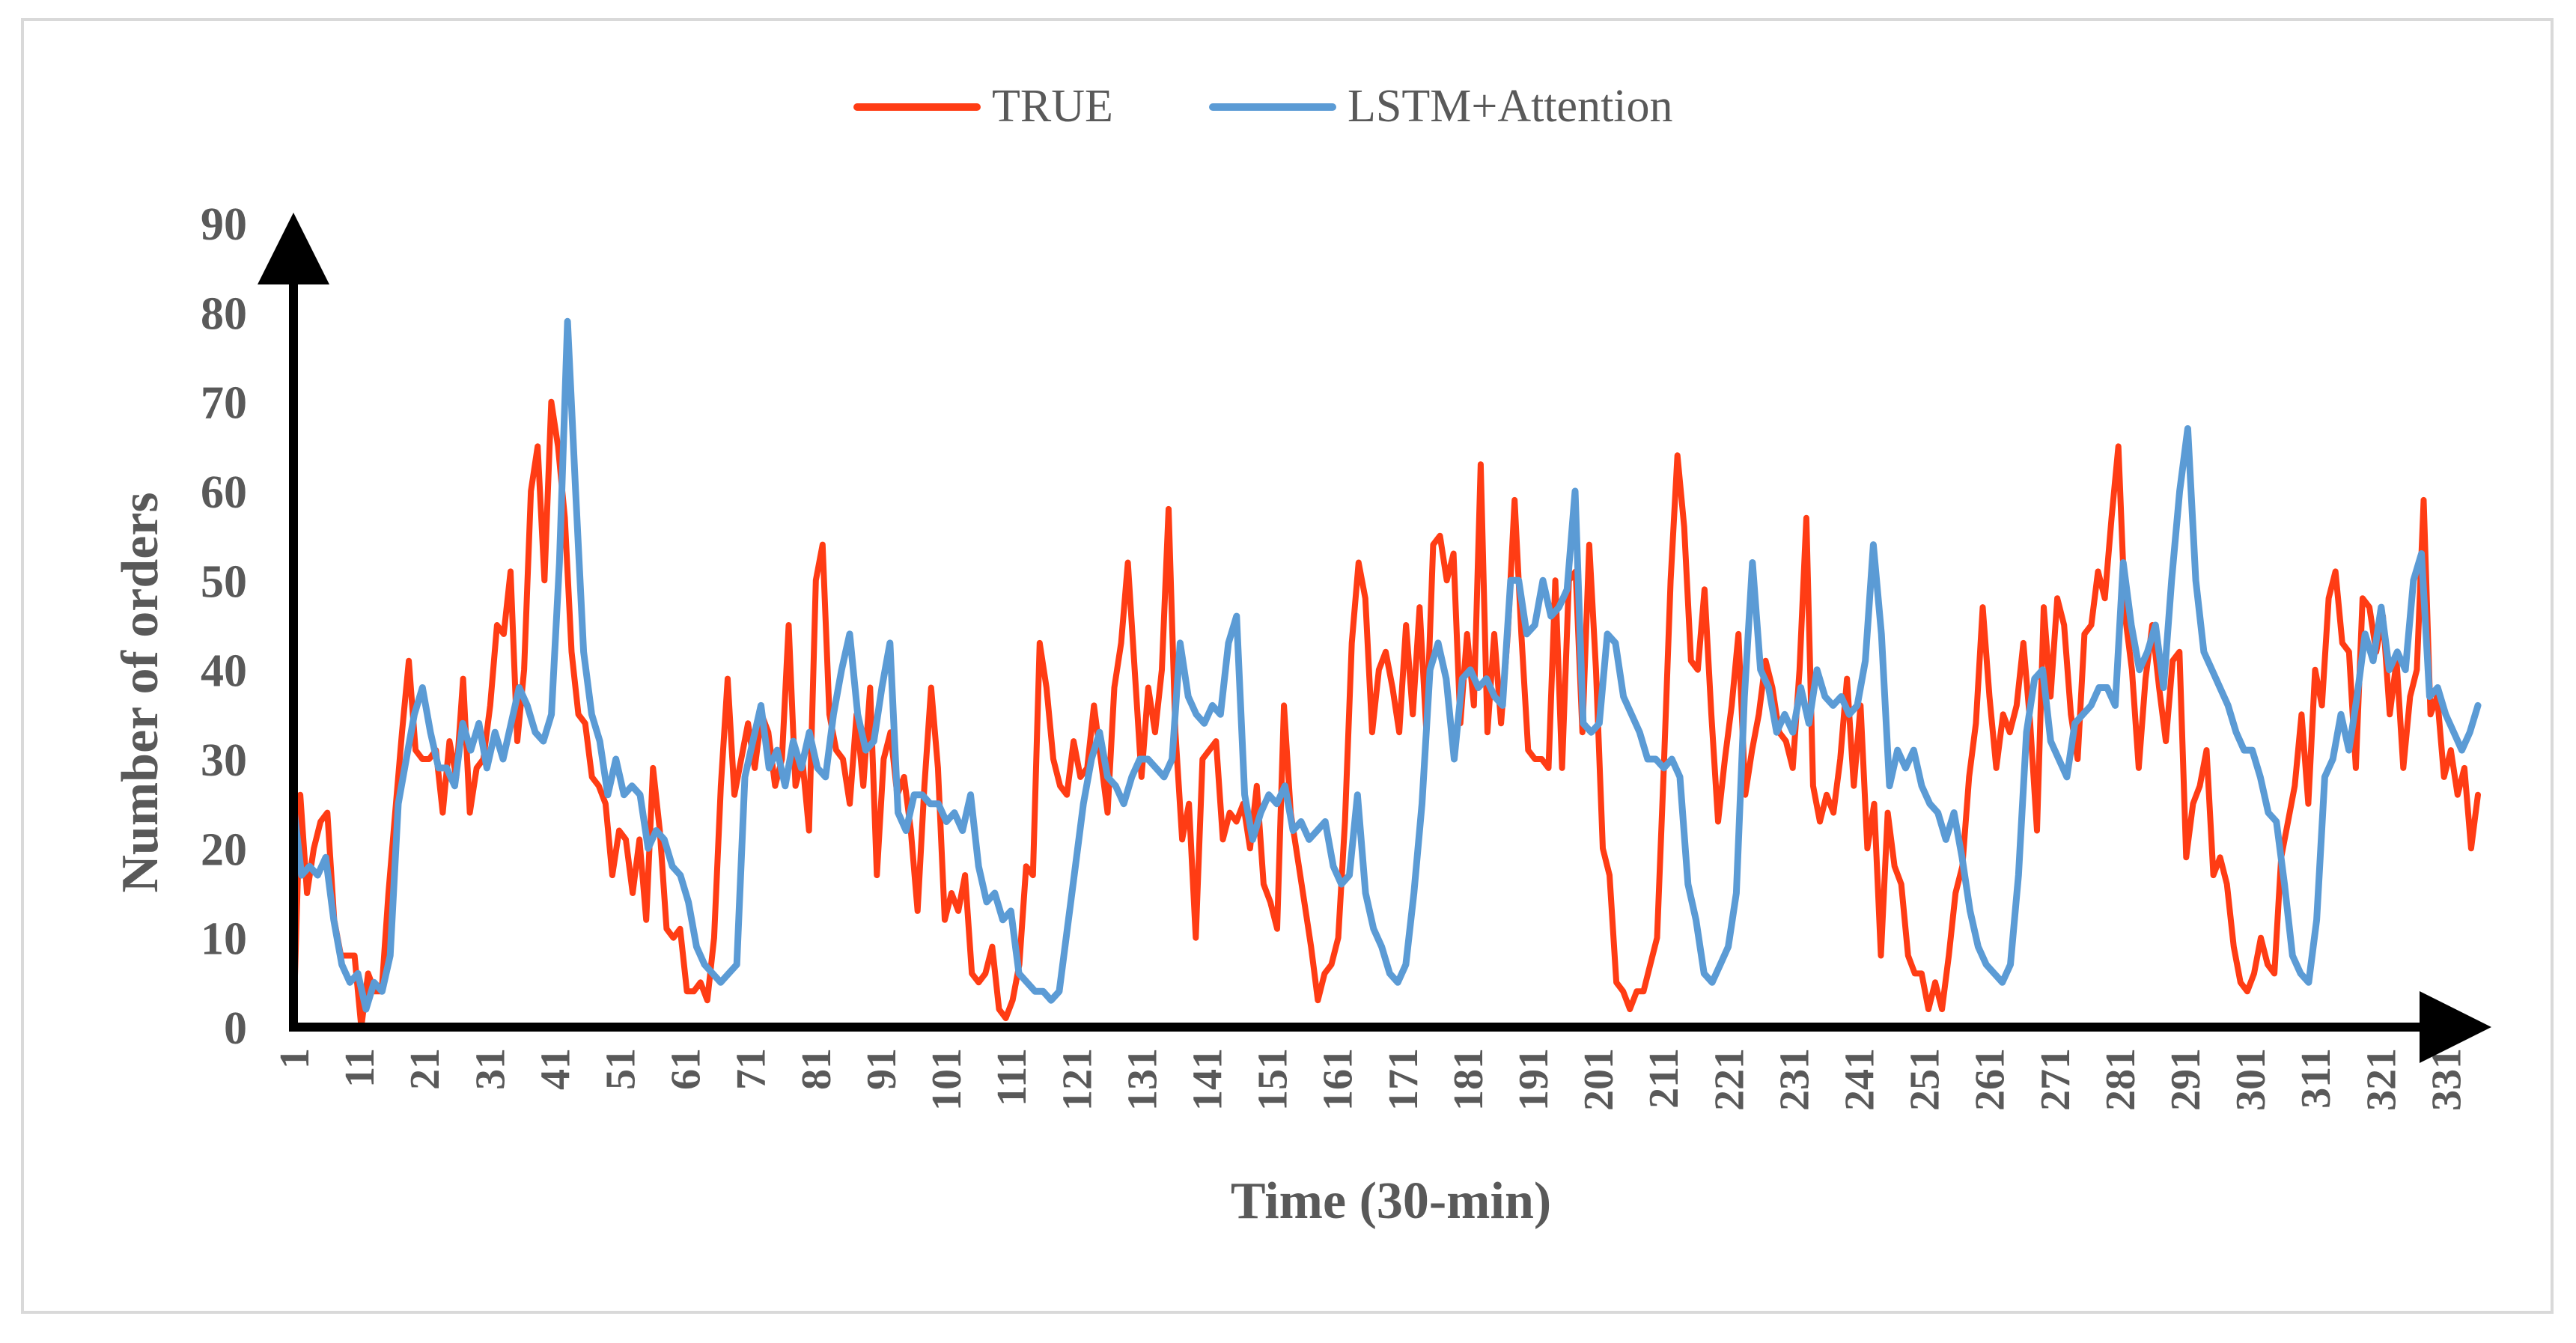 The image size is (2576, 1343). What do you see at coordinates (2251, 1079) in the screenshot?
I see `x-tick-label: 301` at bounding box center [2251, 1079].